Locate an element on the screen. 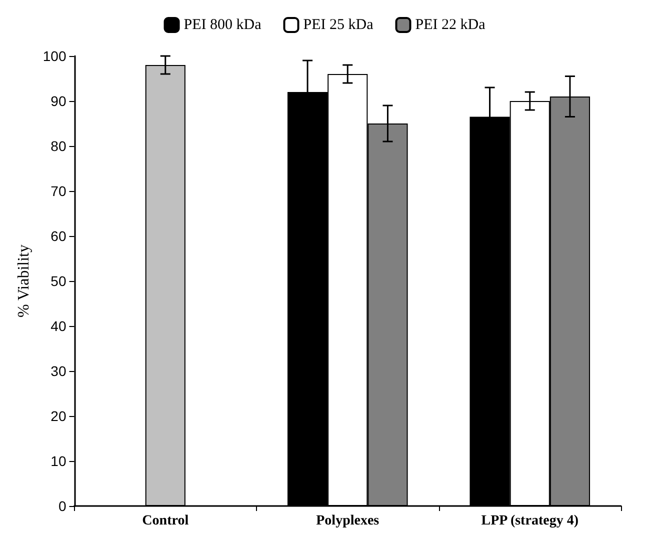  x-tick-label: Polyplexes is located at coordinates (348, 521).